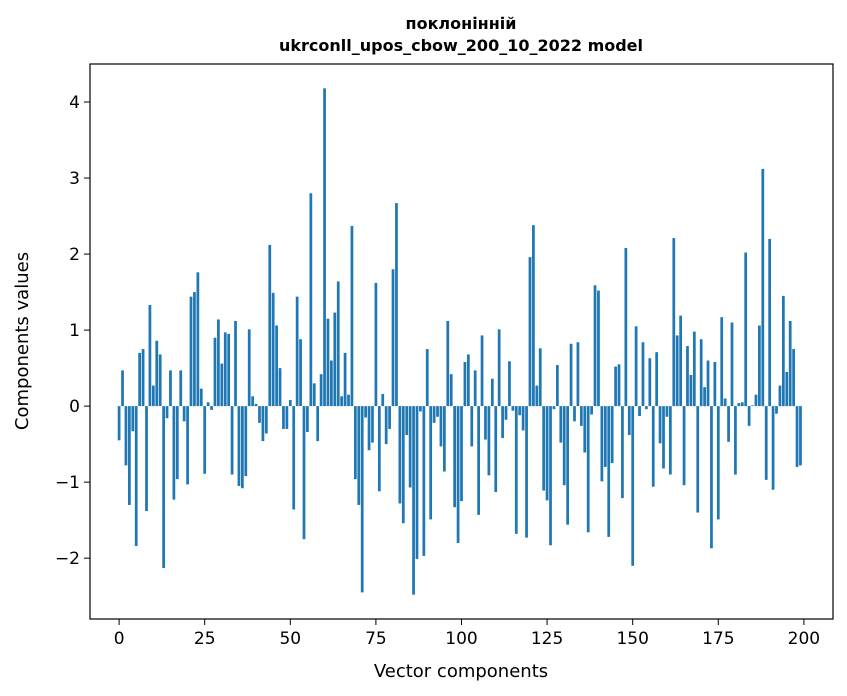  Describe the element at coordinates (461, 639) in the screenshot. I see `x-tick-label: 100` at that location.